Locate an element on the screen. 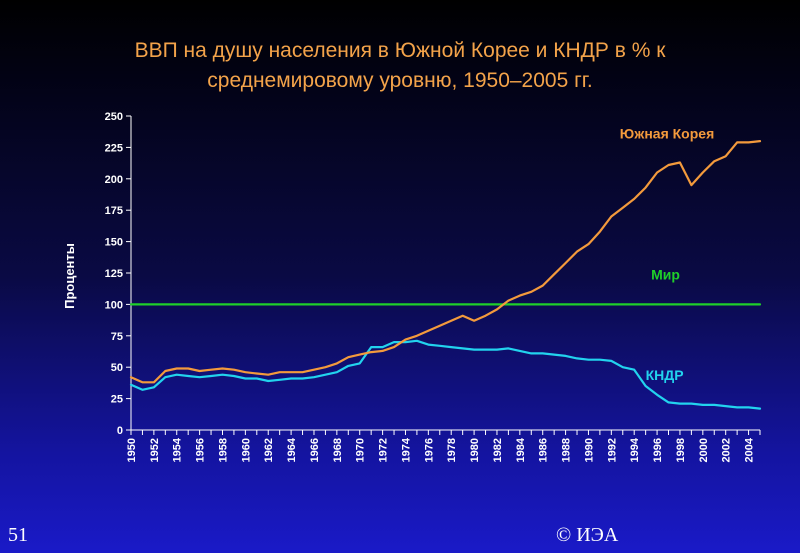 Image resolution: width=800 pixels, height=553 pixels. series-label-world: Мир is located at coordinates (665, 274).